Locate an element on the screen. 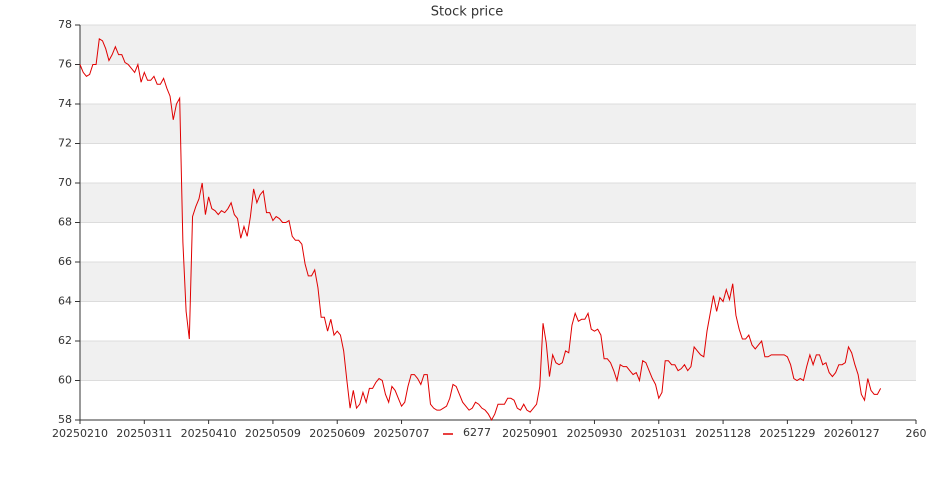 The image size is (935, 500). x-tick-label: 20250509 is located at coordinates (273, 433).